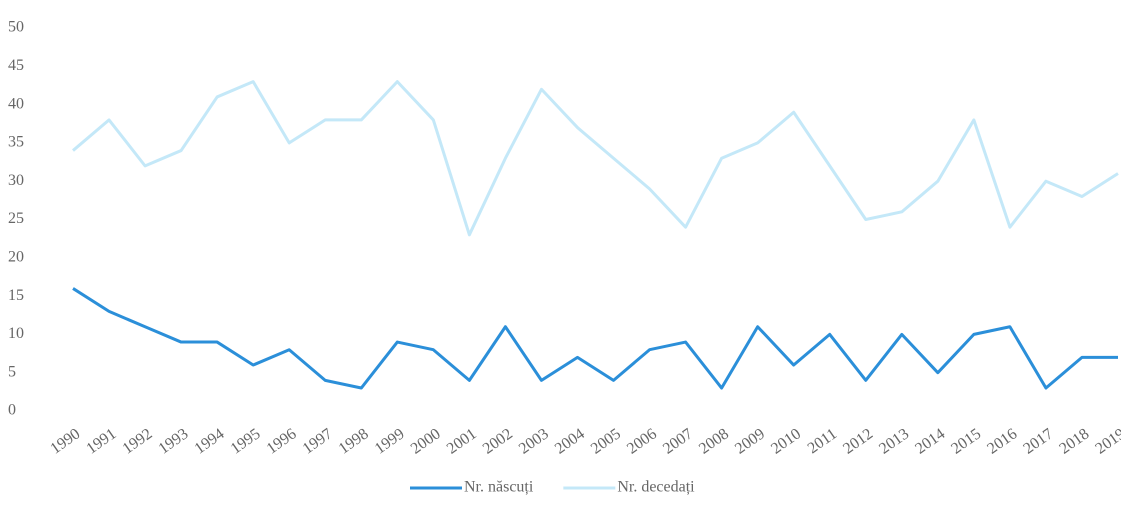 The width and height of the screenshot is (1121, 525). Describe the element at coordinates (822, 441) in the screenshot. I see `x-tick-label: 2011` at that location.